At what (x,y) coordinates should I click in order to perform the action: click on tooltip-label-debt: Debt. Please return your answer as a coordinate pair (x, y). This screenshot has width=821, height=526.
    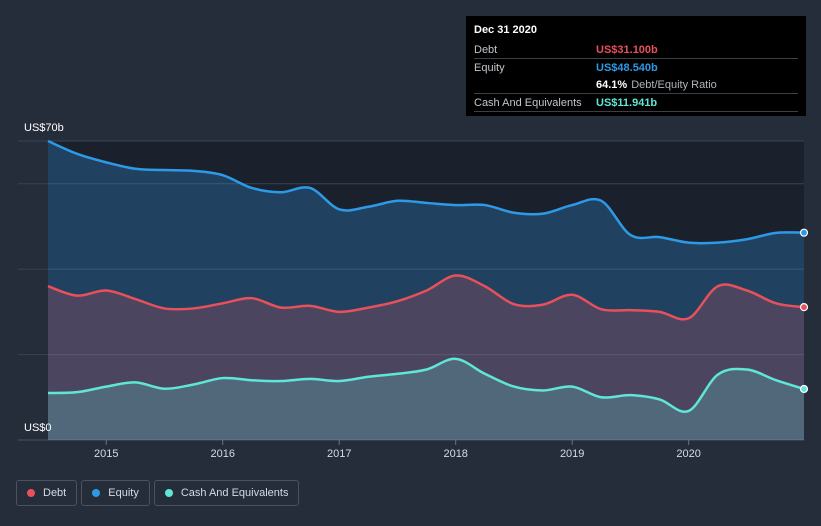
    Looking at the image, I should click on (486, 49).